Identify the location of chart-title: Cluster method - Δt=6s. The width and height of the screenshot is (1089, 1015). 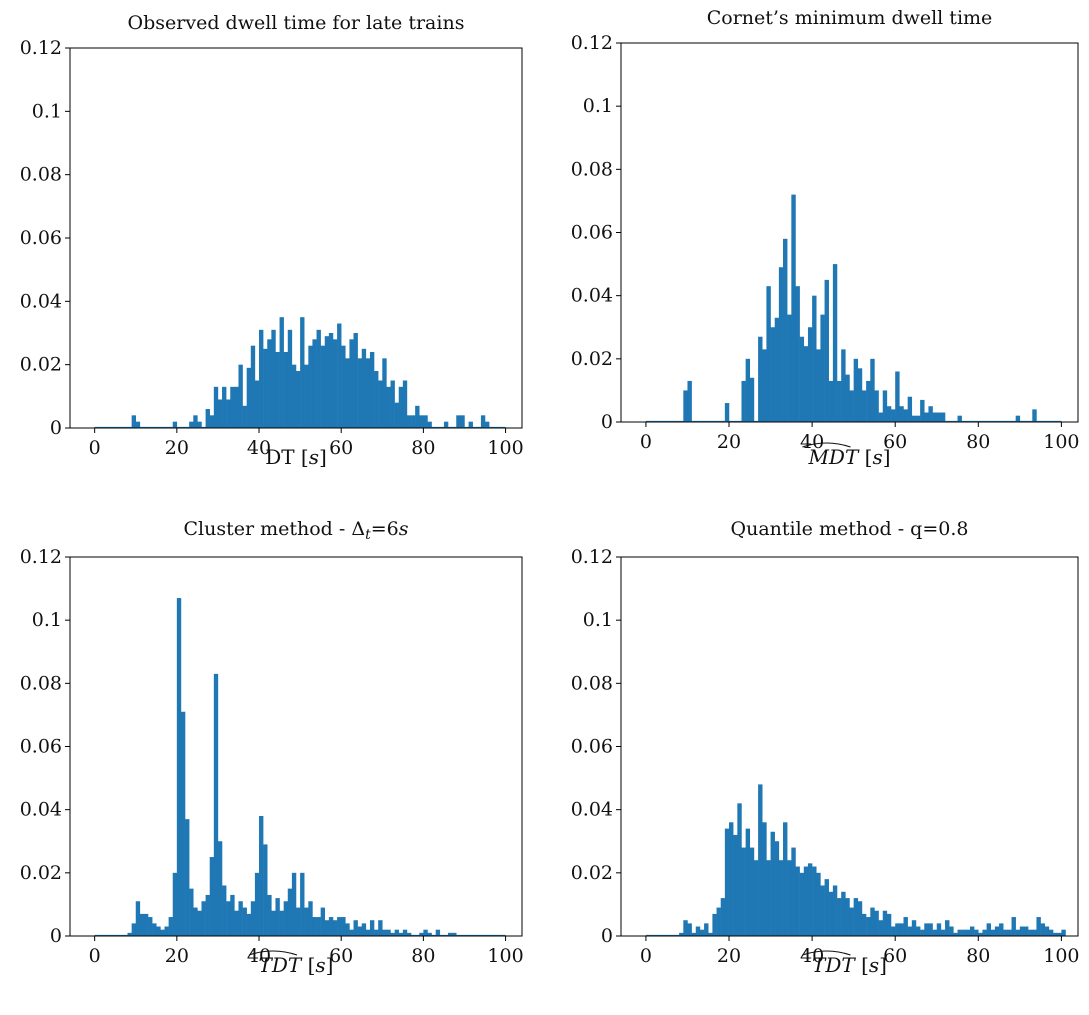
(296, 530).